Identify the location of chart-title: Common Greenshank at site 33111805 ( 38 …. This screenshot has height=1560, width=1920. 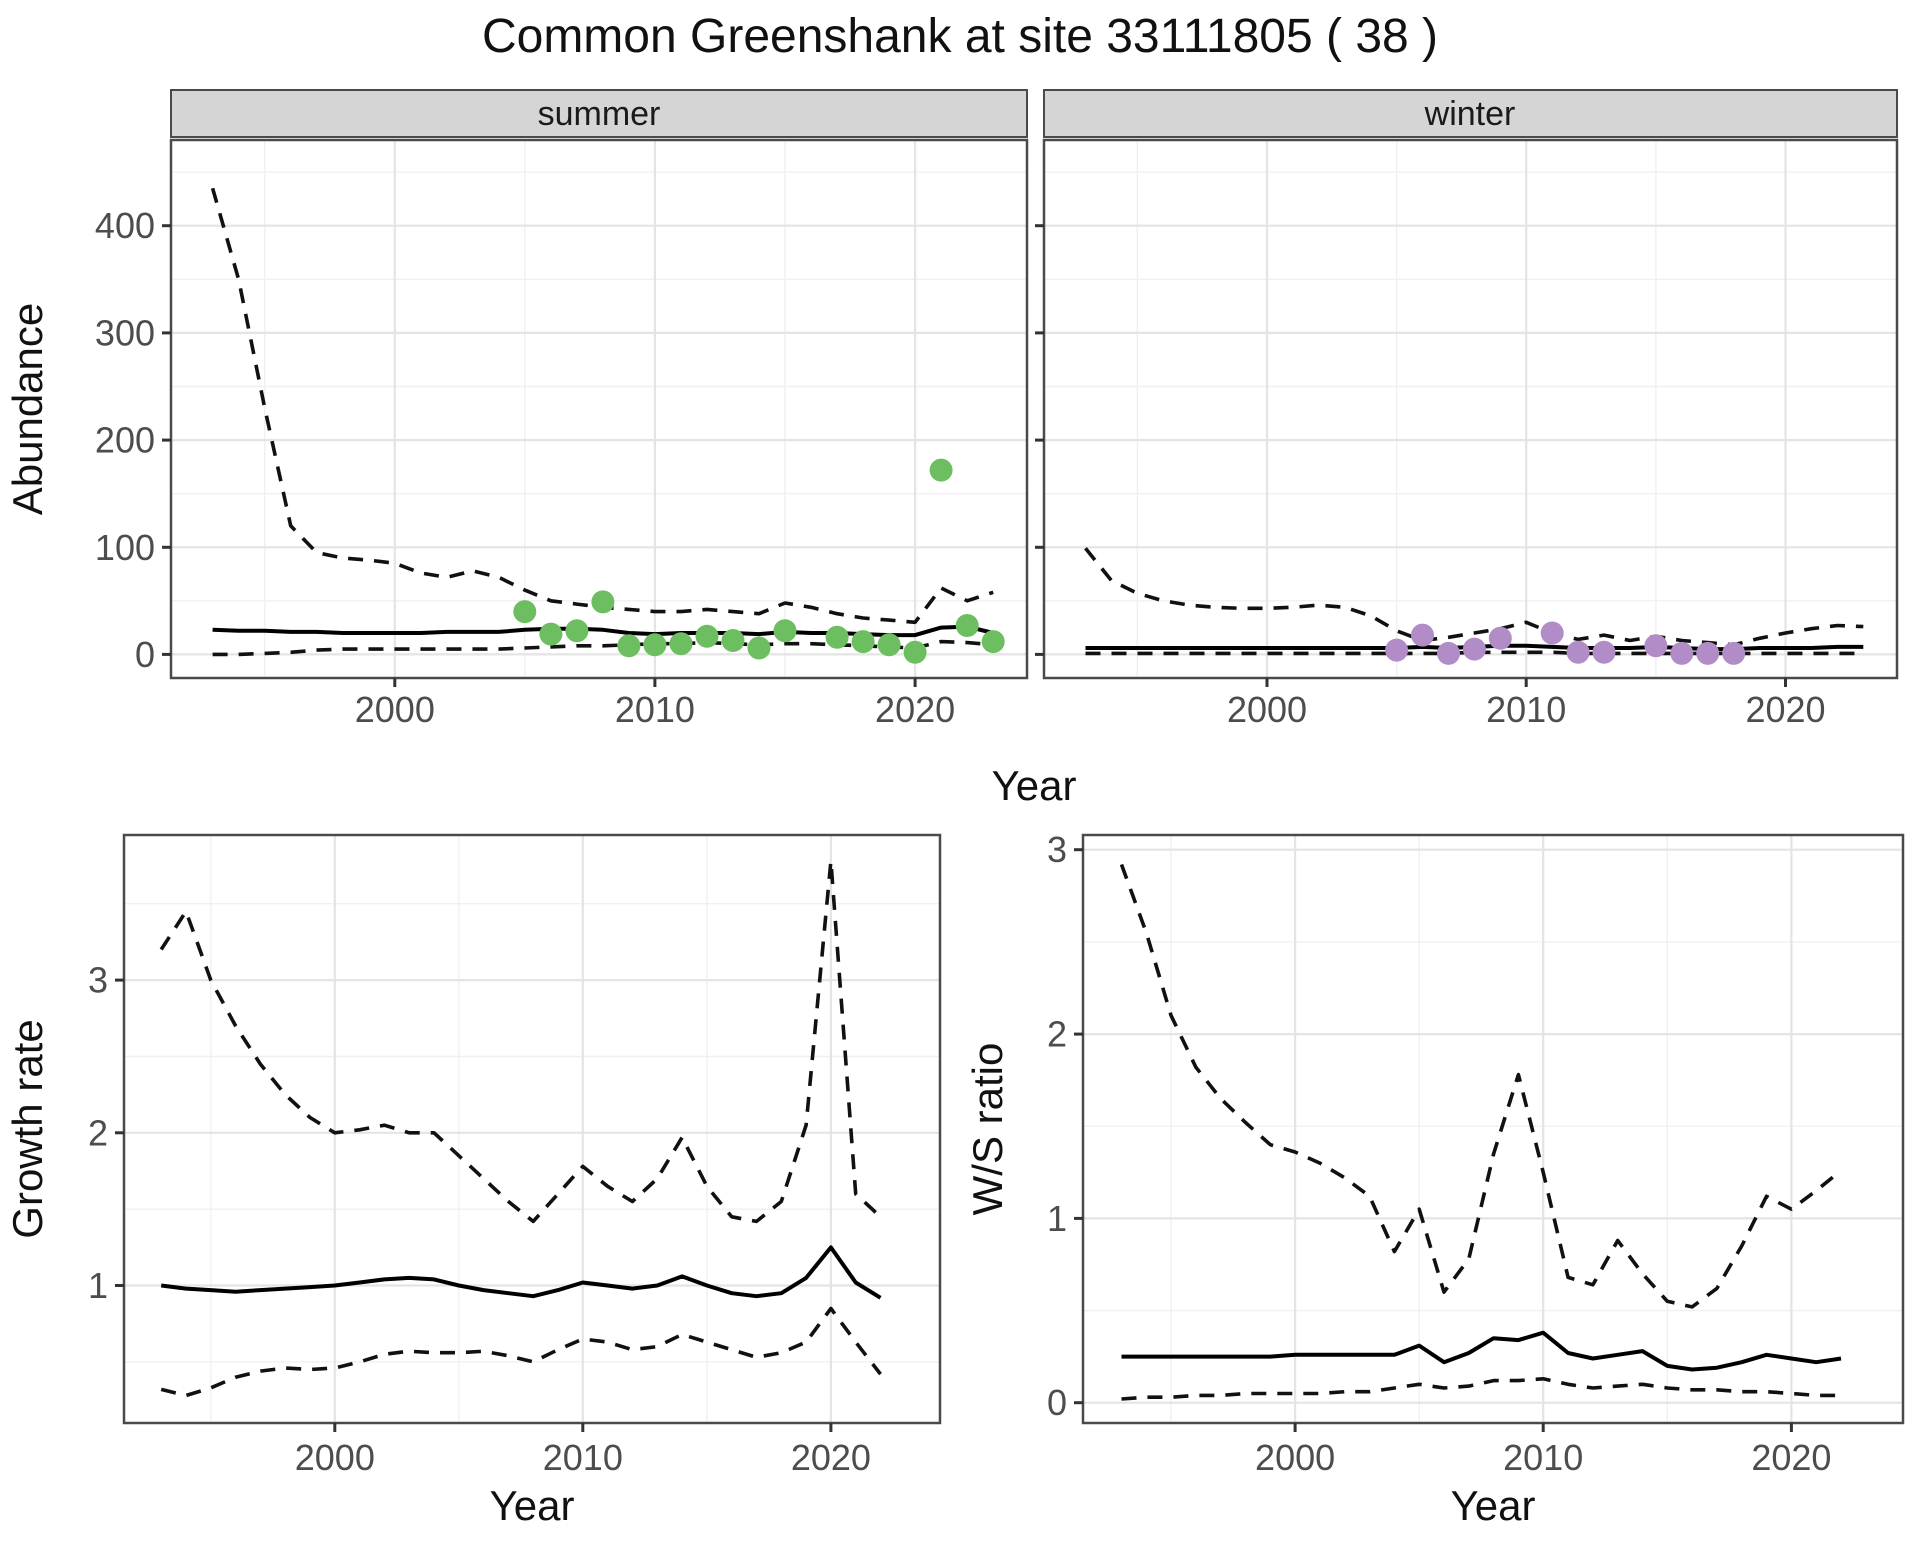
(960, 36).